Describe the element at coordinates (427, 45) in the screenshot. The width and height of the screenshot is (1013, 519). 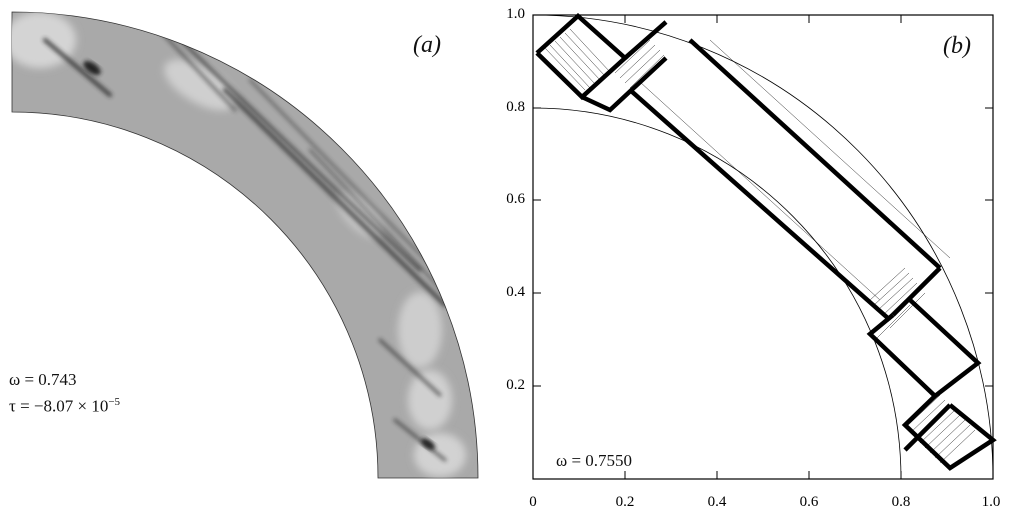
I see `panel-a-label: (a)` at that location.